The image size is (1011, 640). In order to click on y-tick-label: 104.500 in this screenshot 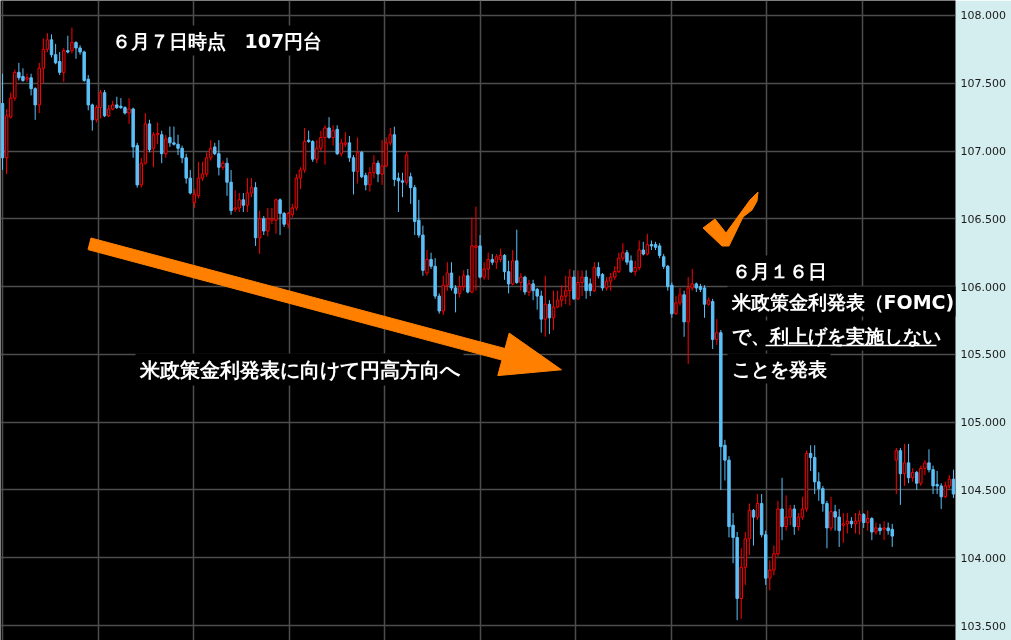, I will do `click(983, 490)`.